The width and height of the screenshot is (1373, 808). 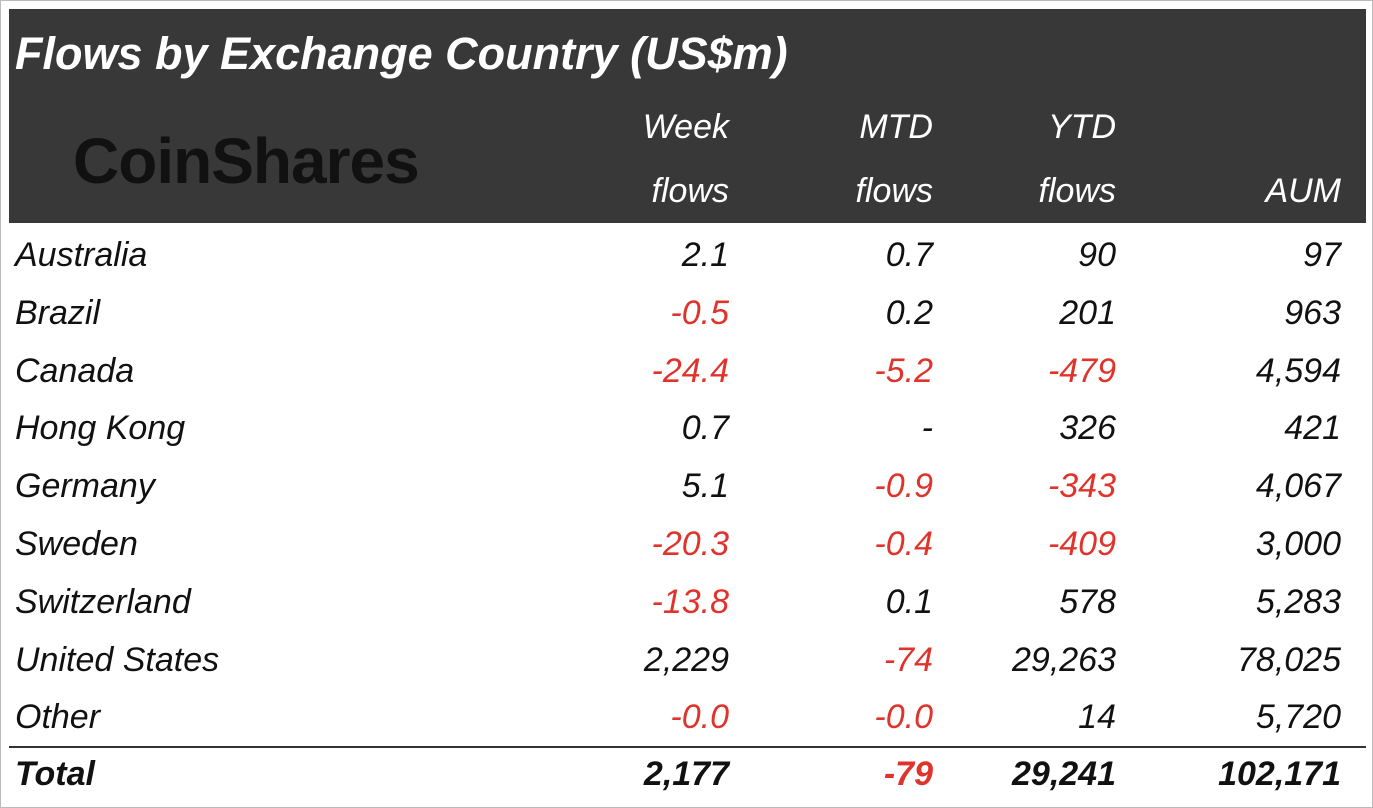 I want to click on cell: -5.2, so click(x=903, y=370).